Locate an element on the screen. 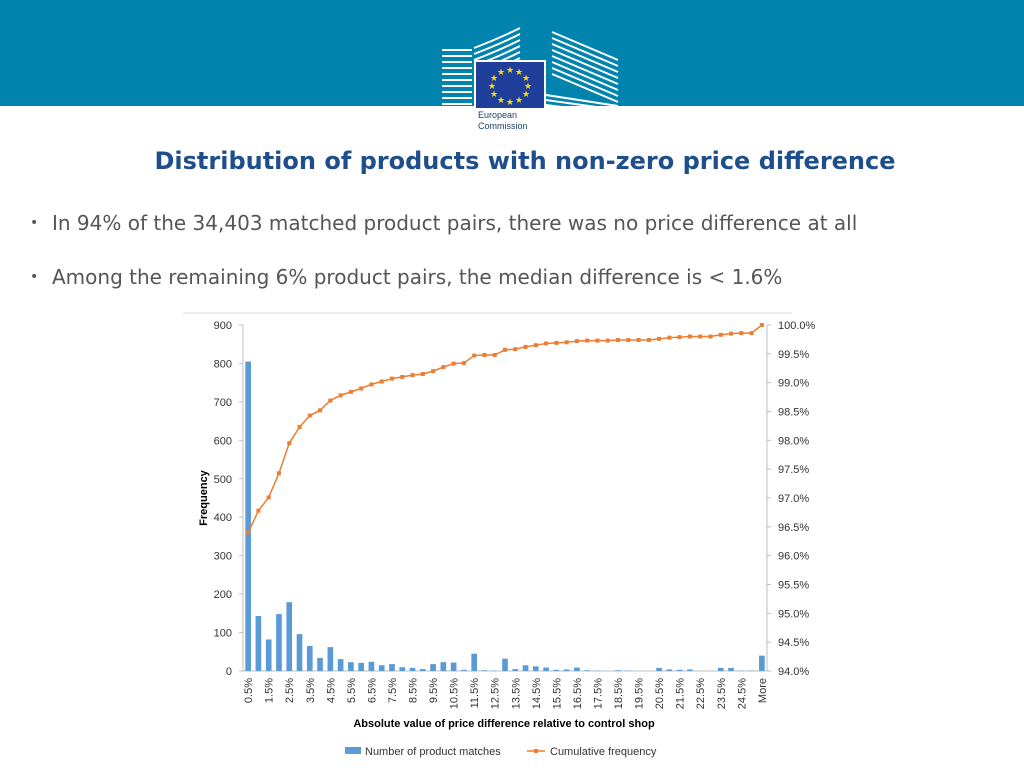 The width and height of the screenshot is (1024, 768). x-tick-label: 0.5% is located at coordinates (249, 690).